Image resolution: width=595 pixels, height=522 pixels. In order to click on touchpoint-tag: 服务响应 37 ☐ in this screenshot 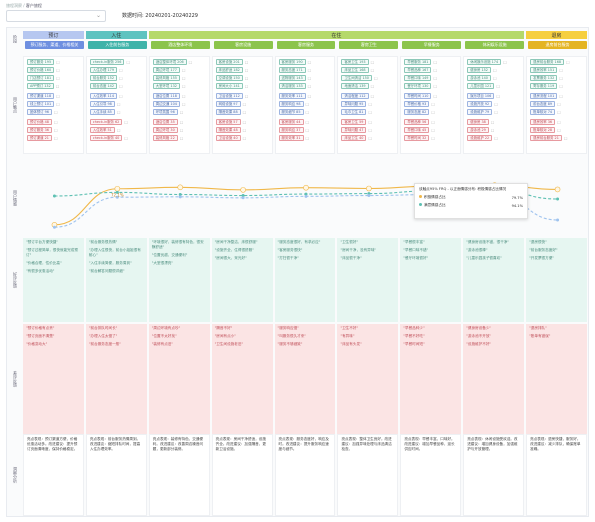, I will do `click(305, 130)`.